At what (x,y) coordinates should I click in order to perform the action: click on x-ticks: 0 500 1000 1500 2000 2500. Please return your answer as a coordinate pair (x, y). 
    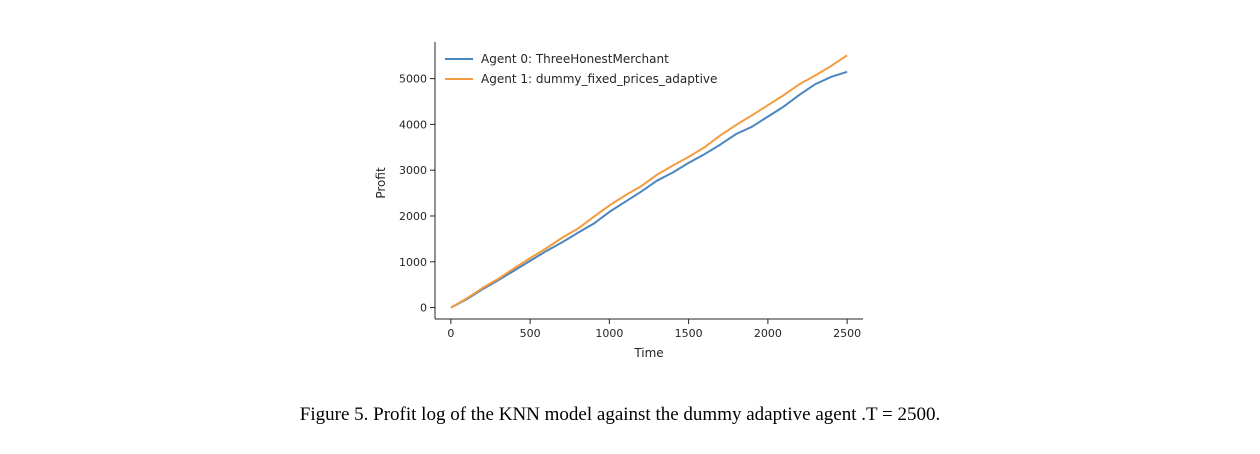
    Looking at the image, I should click on (654, 329).